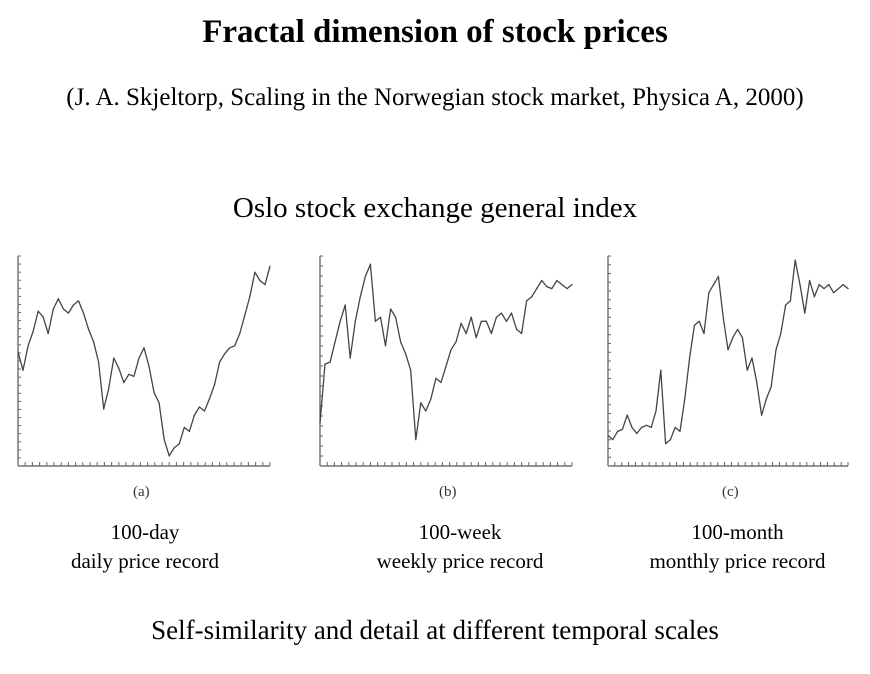 The height and width of the screenshot is (674, 870). Describe the element at coordinates (460, 547) in the screenshot. I see `caption-b: 100-week weekly price record` at that location.